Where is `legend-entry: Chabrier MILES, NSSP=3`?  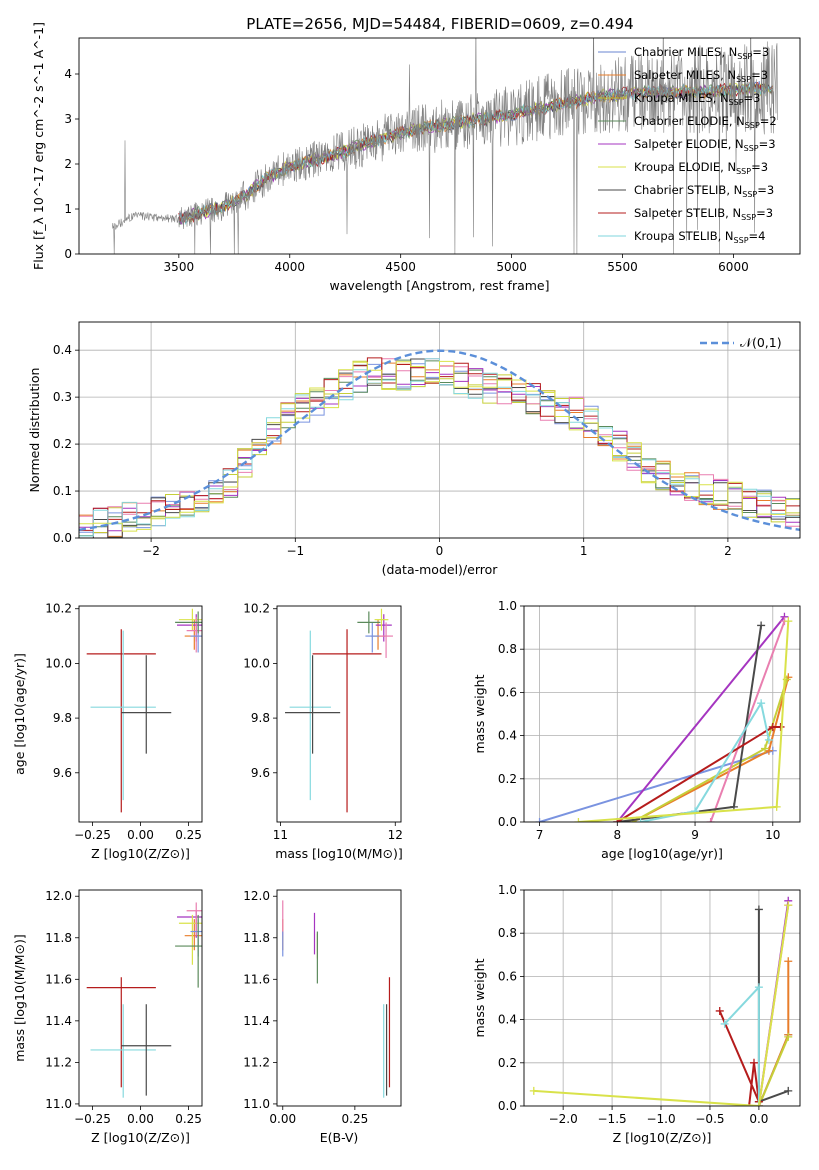
legend-entry: Chabrier MILES, NSSP=3 is located at coordinates (701, 53).